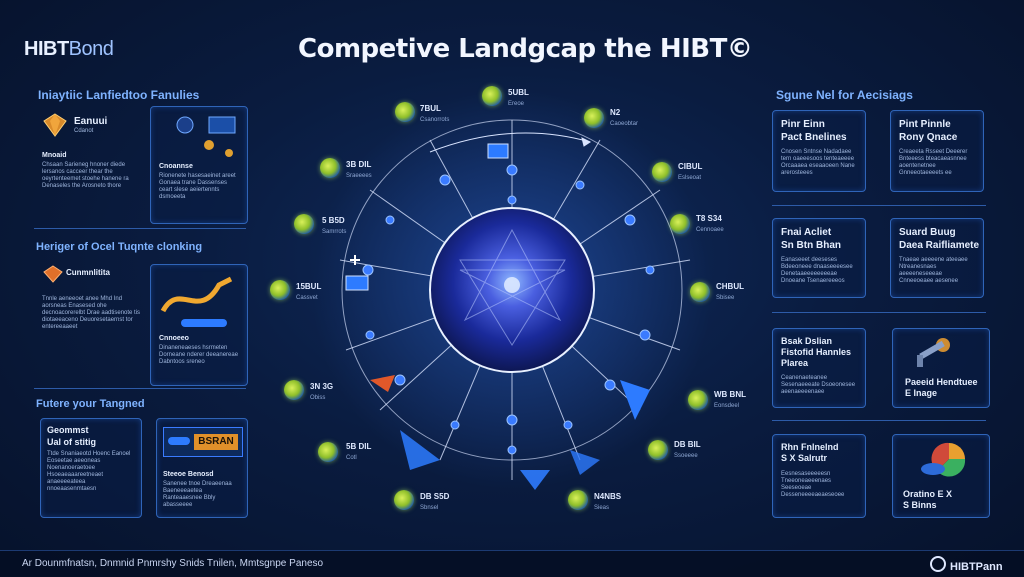 Image resolution: width=1024 pixels, height=577 pixels. What do you see at coordinates (404, 500) in the screenshot?
I see `node-14-icon` at bounding box center [404, 500].